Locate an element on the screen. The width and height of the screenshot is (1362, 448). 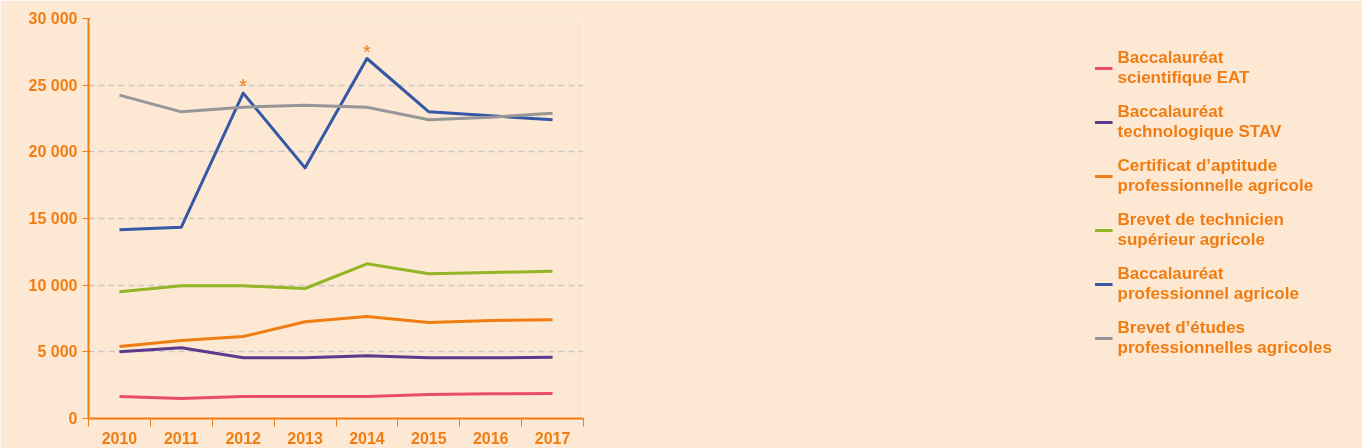
legend-label: Brevet de technicien supérieur agricole is located at coordinates (1200, 230).